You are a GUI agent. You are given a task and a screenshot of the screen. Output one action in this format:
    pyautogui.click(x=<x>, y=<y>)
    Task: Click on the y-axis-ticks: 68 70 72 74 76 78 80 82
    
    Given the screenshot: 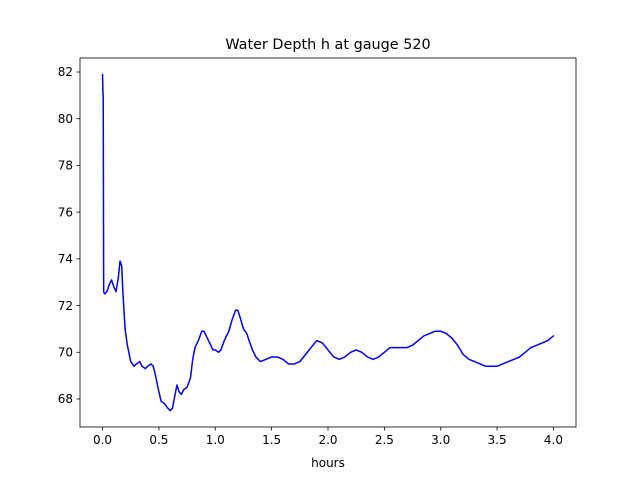 What is the action you would take?
    pyautogui.click(x=69, y=235)
    